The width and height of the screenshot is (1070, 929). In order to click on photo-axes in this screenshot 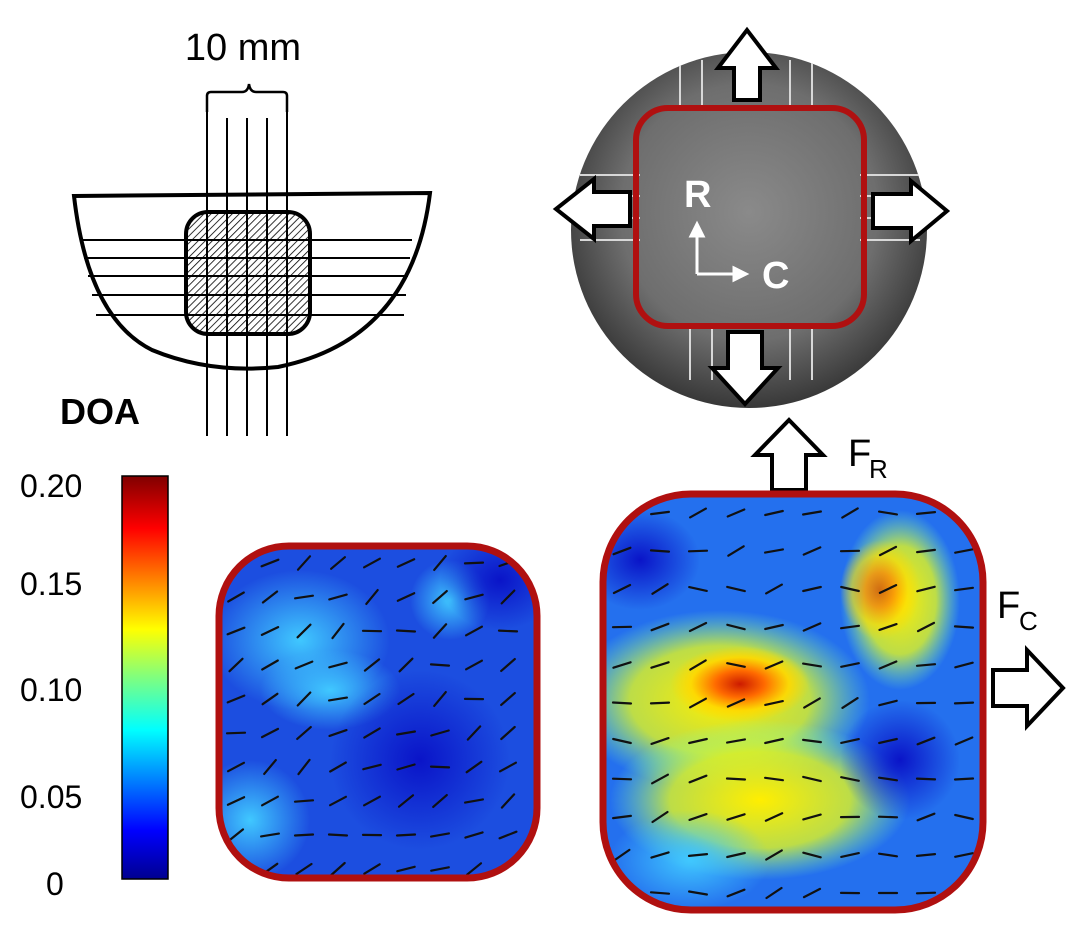, I will do `click(719, 251)`.